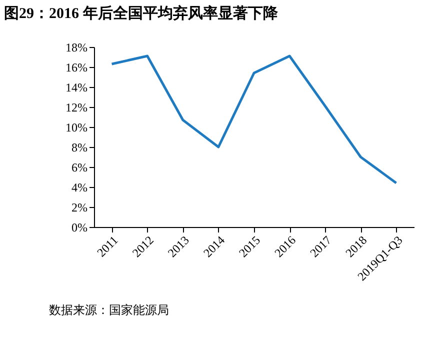 The image size is (443, 350). Describe the element at coordinates (107, 246) in the screenshot. I see `x-tick-label: 2011` at that location.